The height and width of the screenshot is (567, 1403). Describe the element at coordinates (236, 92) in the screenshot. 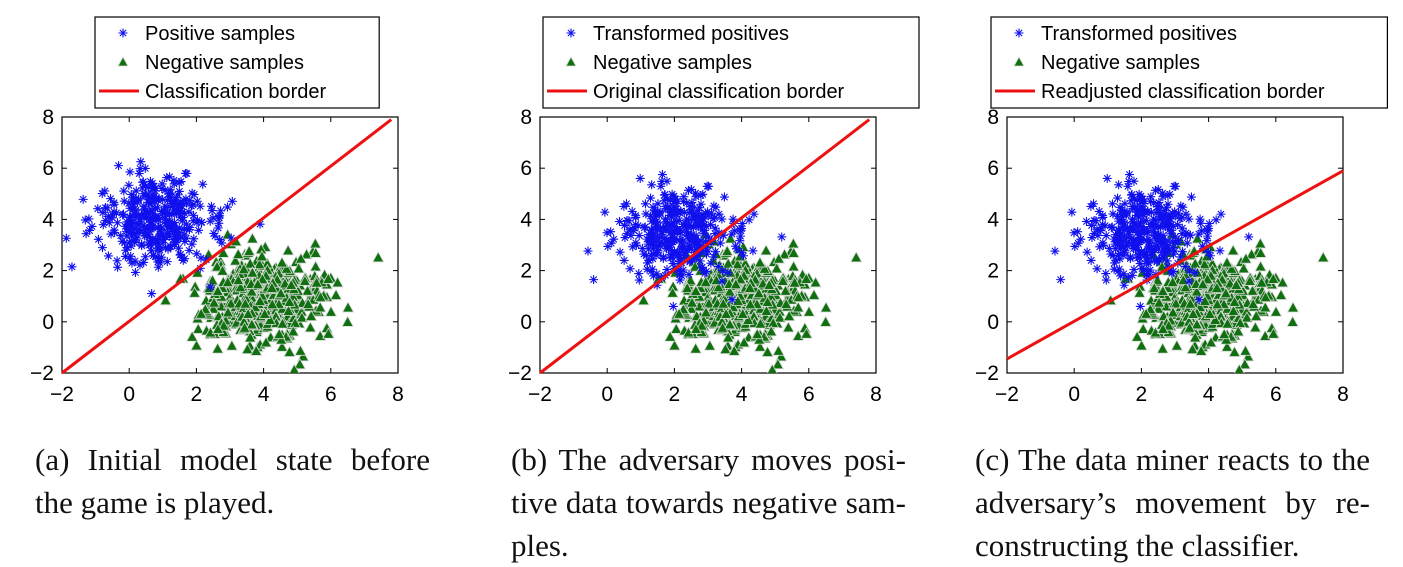

I see `legend-label: Classification border` at that location.